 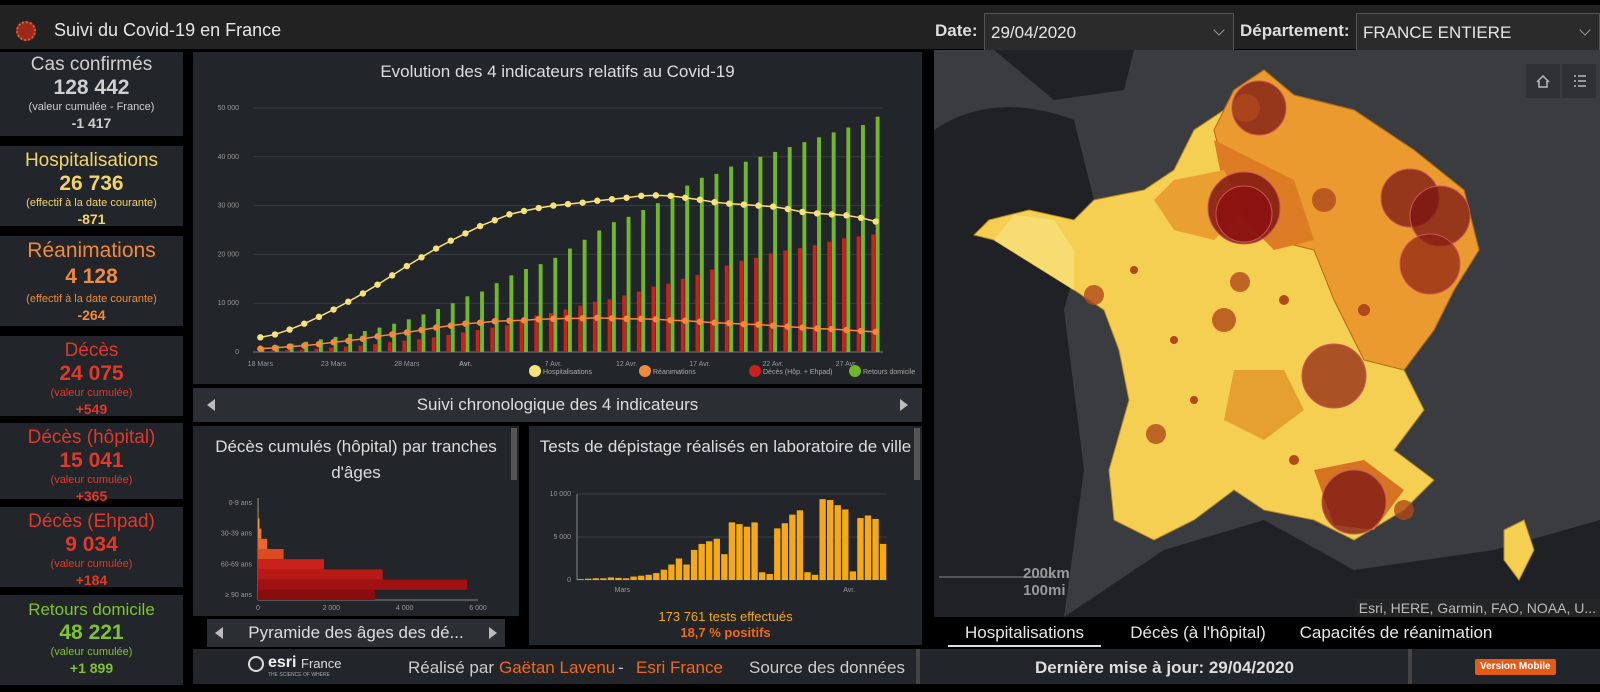 I want to click on tab-label: Décès (à l'hôpital), so click(x=1198, y=632).